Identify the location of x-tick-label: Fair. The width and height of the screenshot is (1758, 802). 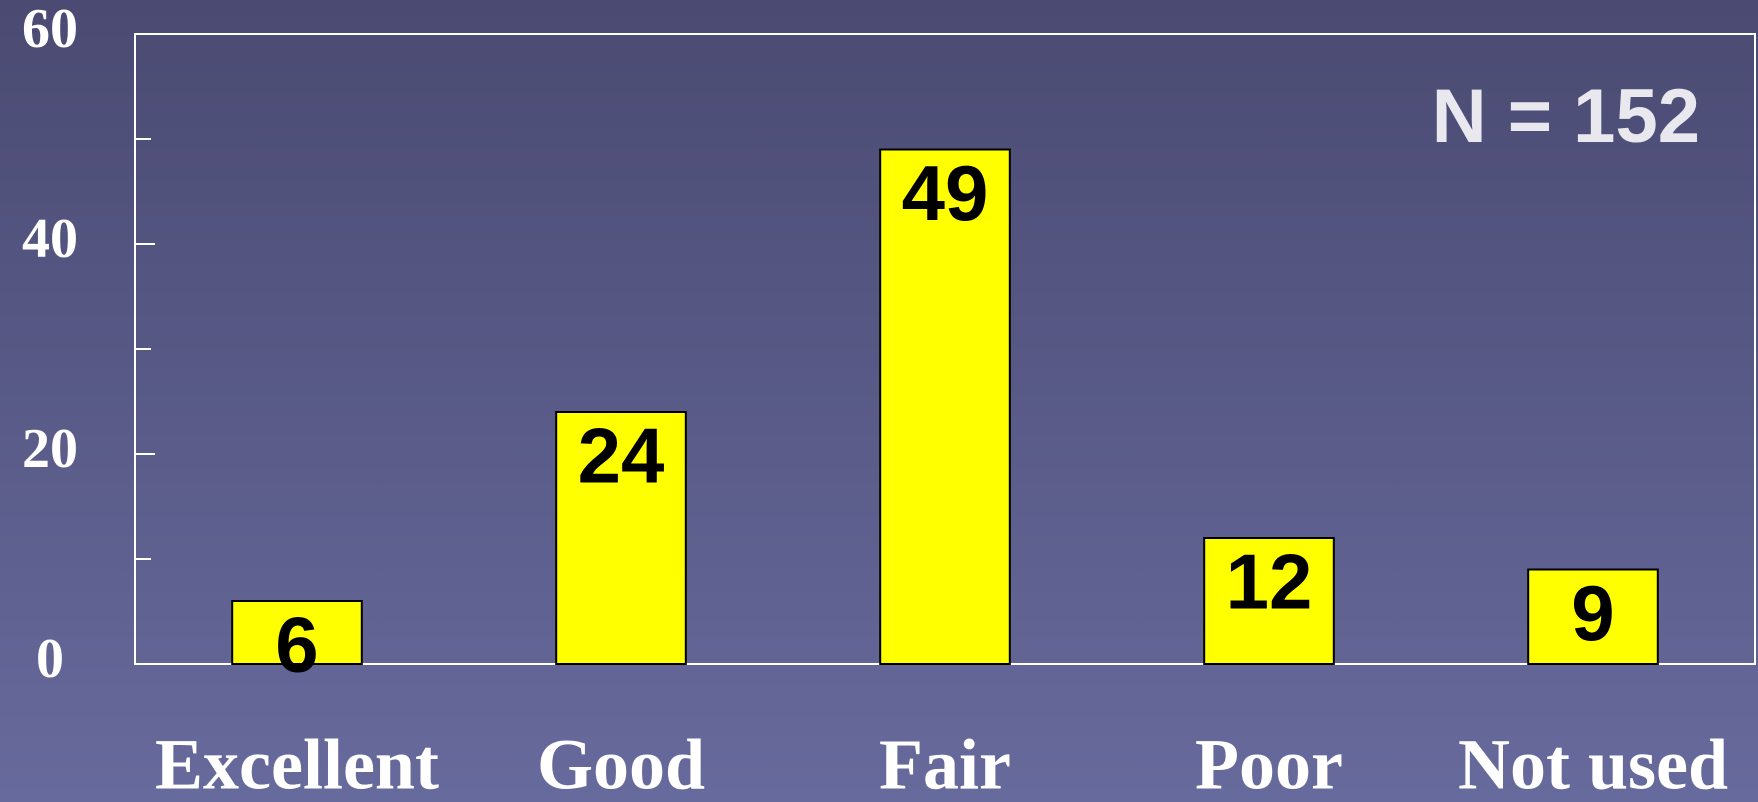
(945, 763).